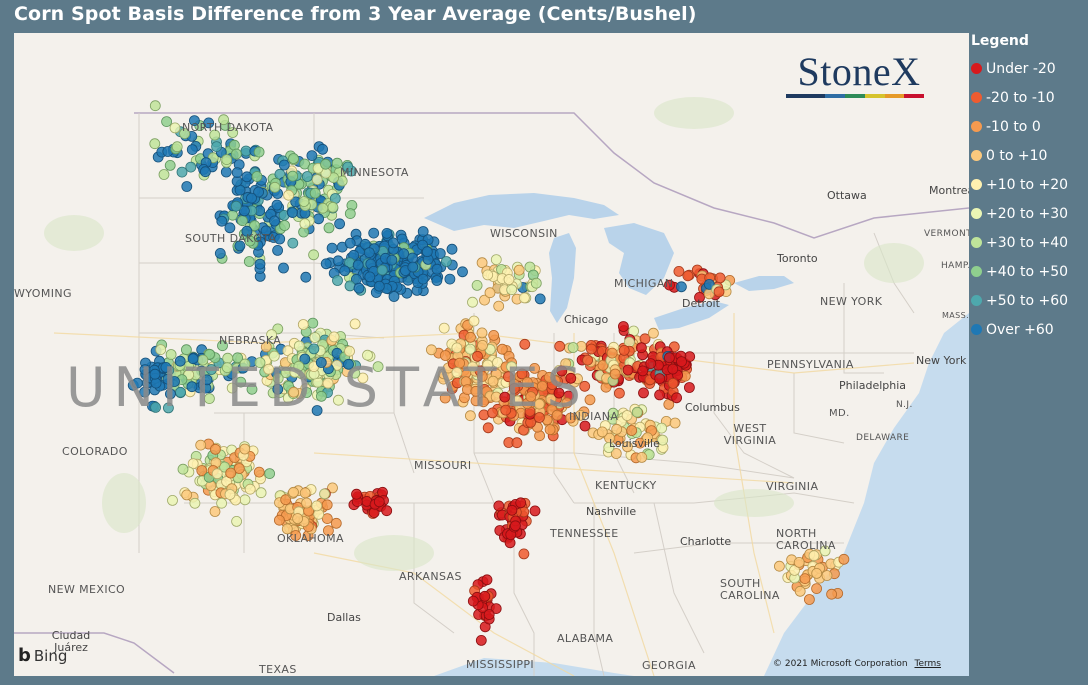 The image size is (1088, 685). I want to click on legend-item: +30 to +40, so click(1028, 242).